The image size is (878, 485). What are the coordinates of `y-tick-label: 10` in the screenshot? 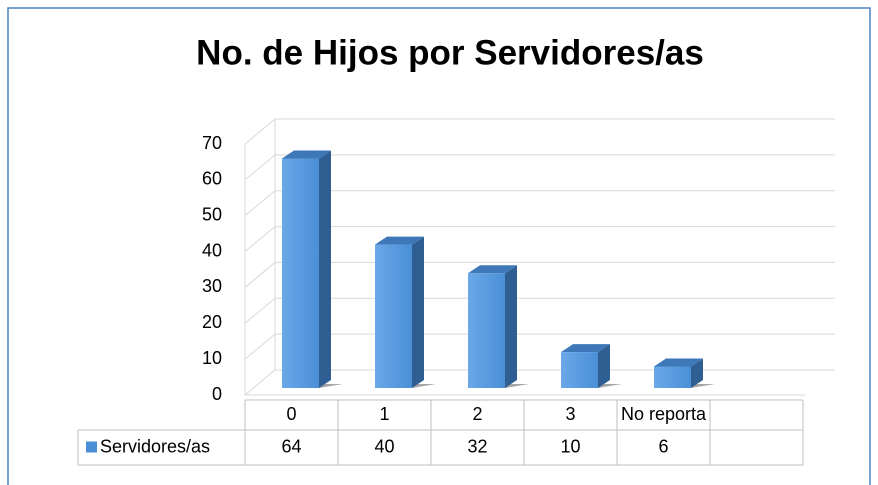 It's located at (212, 358).